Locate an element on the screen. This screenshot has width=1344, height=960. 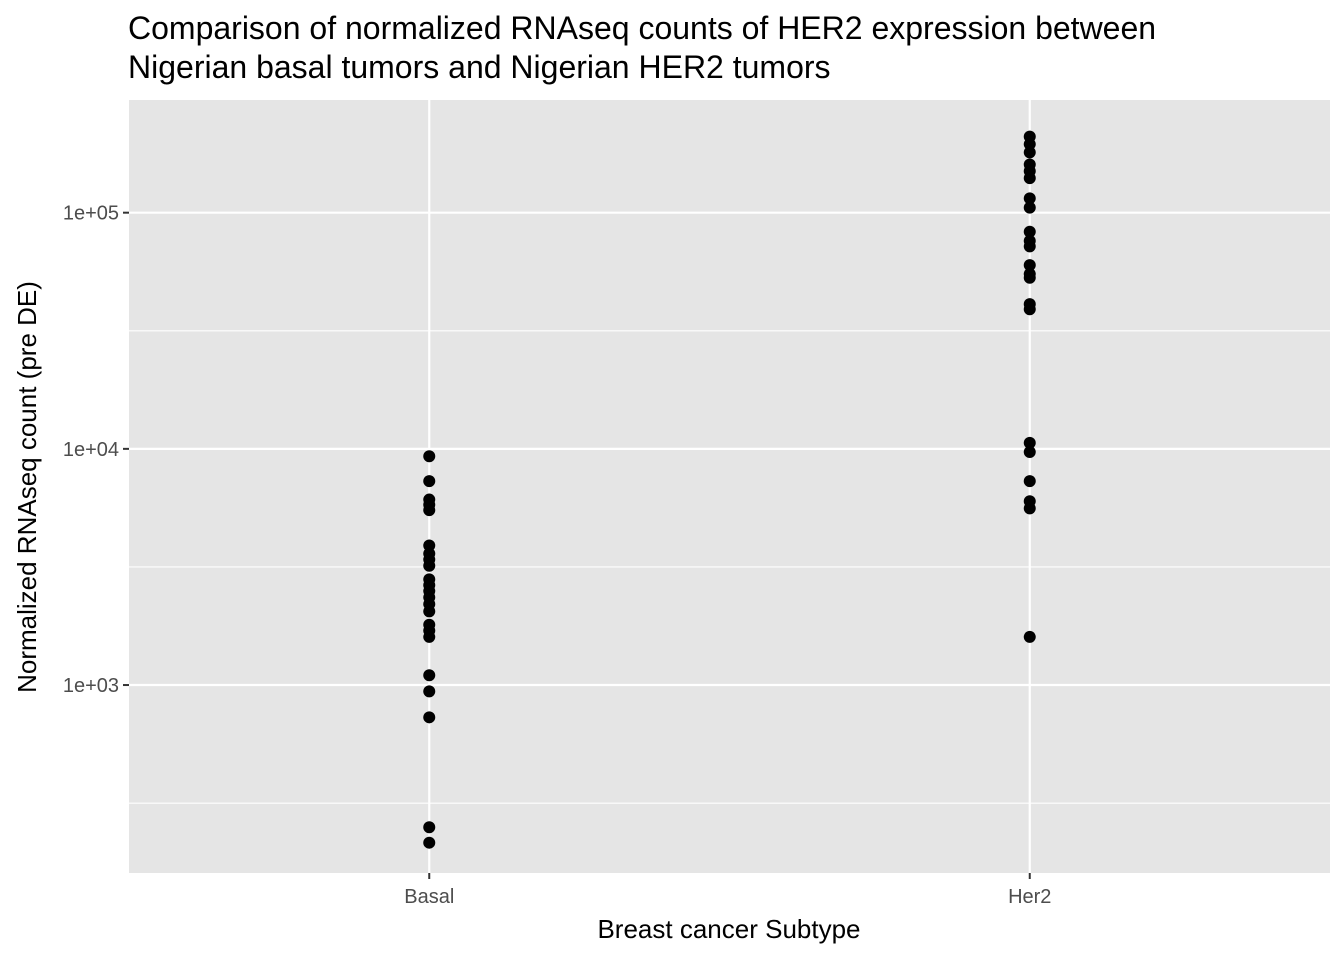
y-axis-ticks: 1e+03 1e+04 1e+05 is located at coordinates (96, 450).